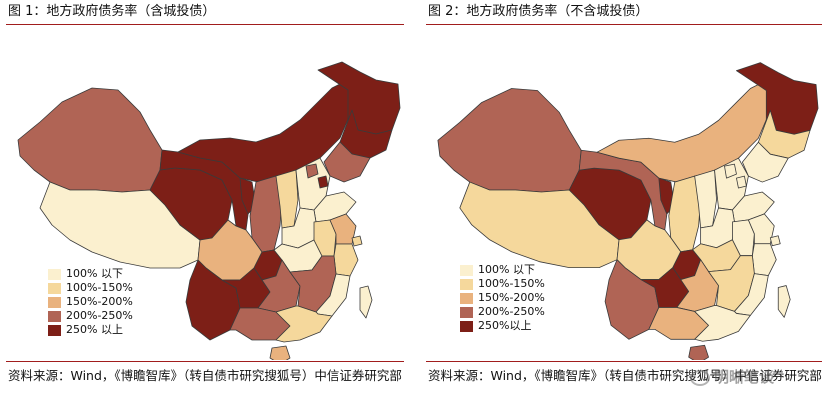  What do you see at coordinates (700, 377) in the screenshot?
I see `wechat-icon` at bounding box center [700, 377].